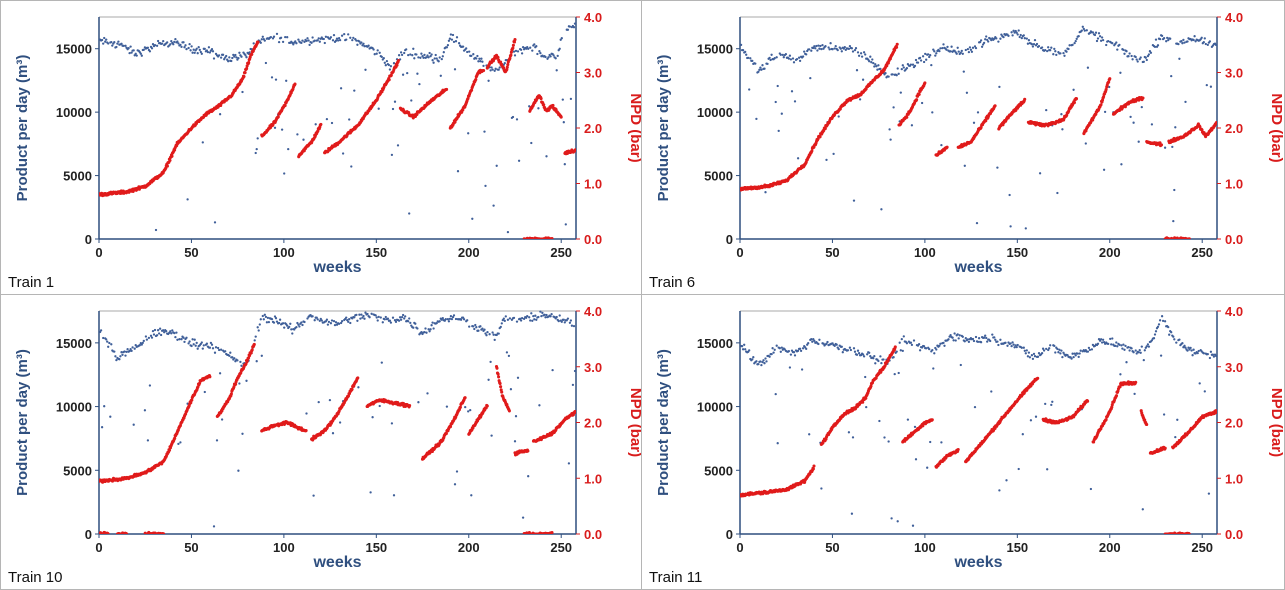  I want to click on x-tick-label: 0, so click(739, 252).